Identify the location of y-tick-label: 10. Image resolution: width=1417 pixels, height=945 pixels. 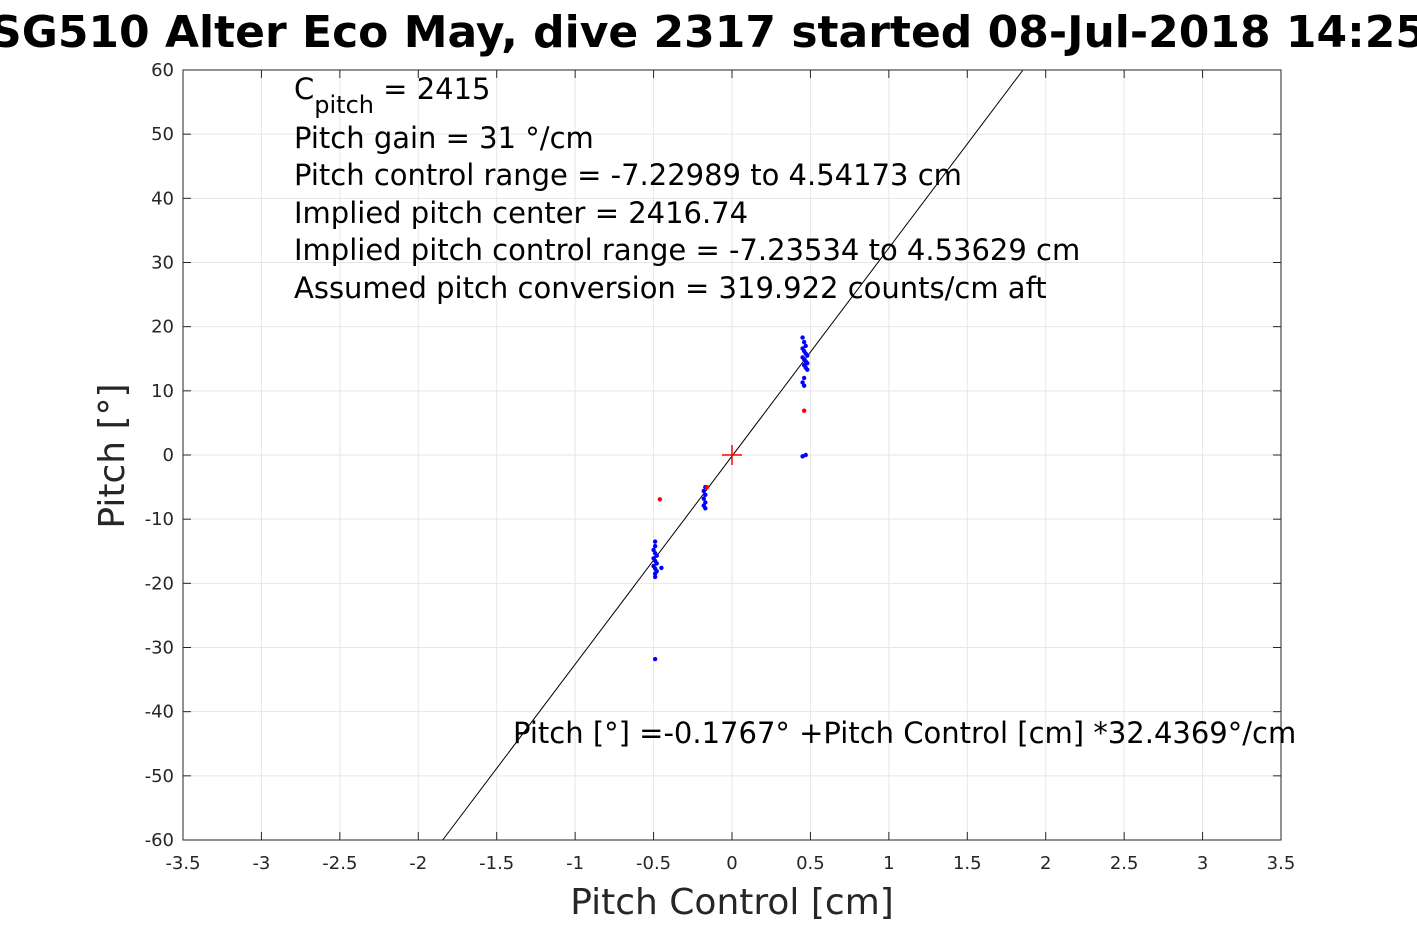
(162, 391).